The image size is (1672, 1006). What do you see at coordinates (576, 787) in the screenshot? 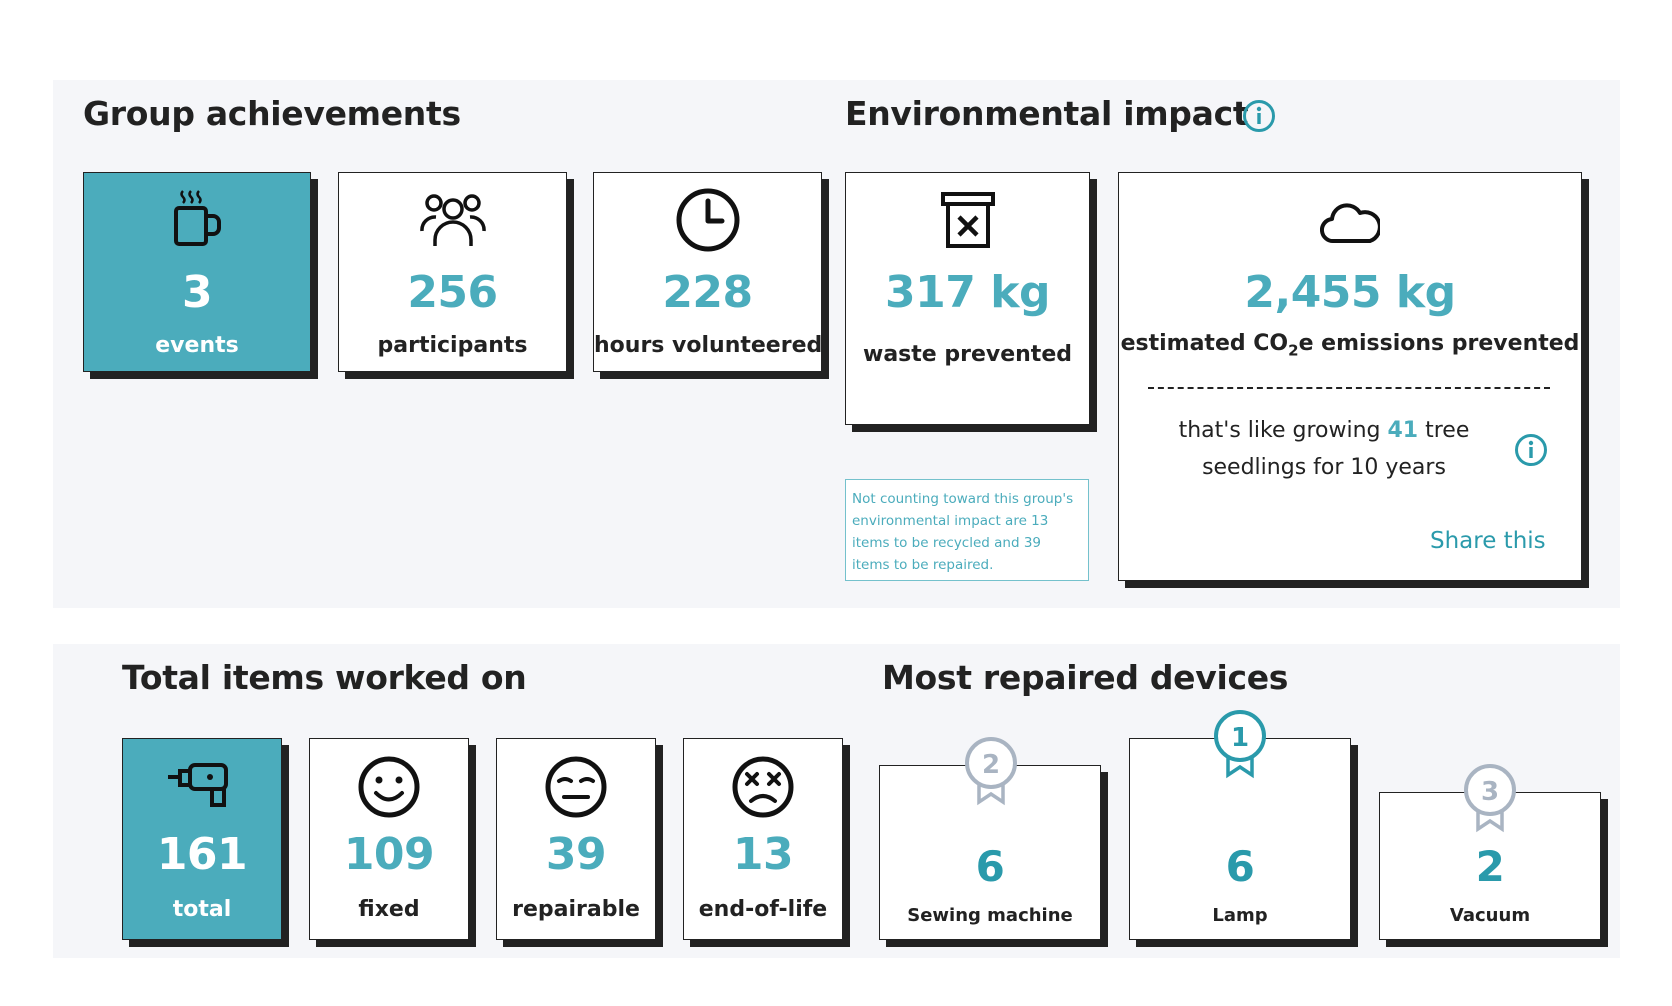
I see `neutral-face-icon` at bounding box center [576, 787].